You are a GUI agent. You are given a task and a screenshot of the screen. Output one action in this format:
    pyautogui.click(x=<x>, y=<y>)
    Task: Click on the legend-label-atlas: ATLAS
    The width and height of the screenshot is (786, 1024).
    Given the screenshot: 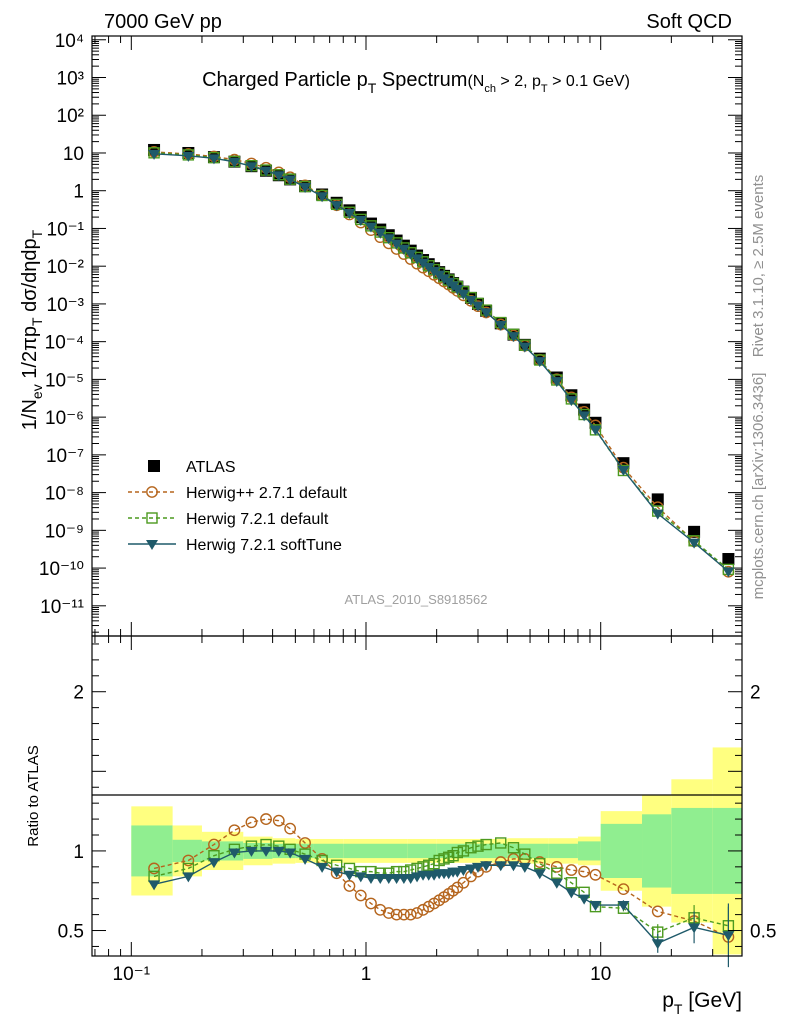 What is the action you would take?
    pyautogui.click(x=211, y=467)
    